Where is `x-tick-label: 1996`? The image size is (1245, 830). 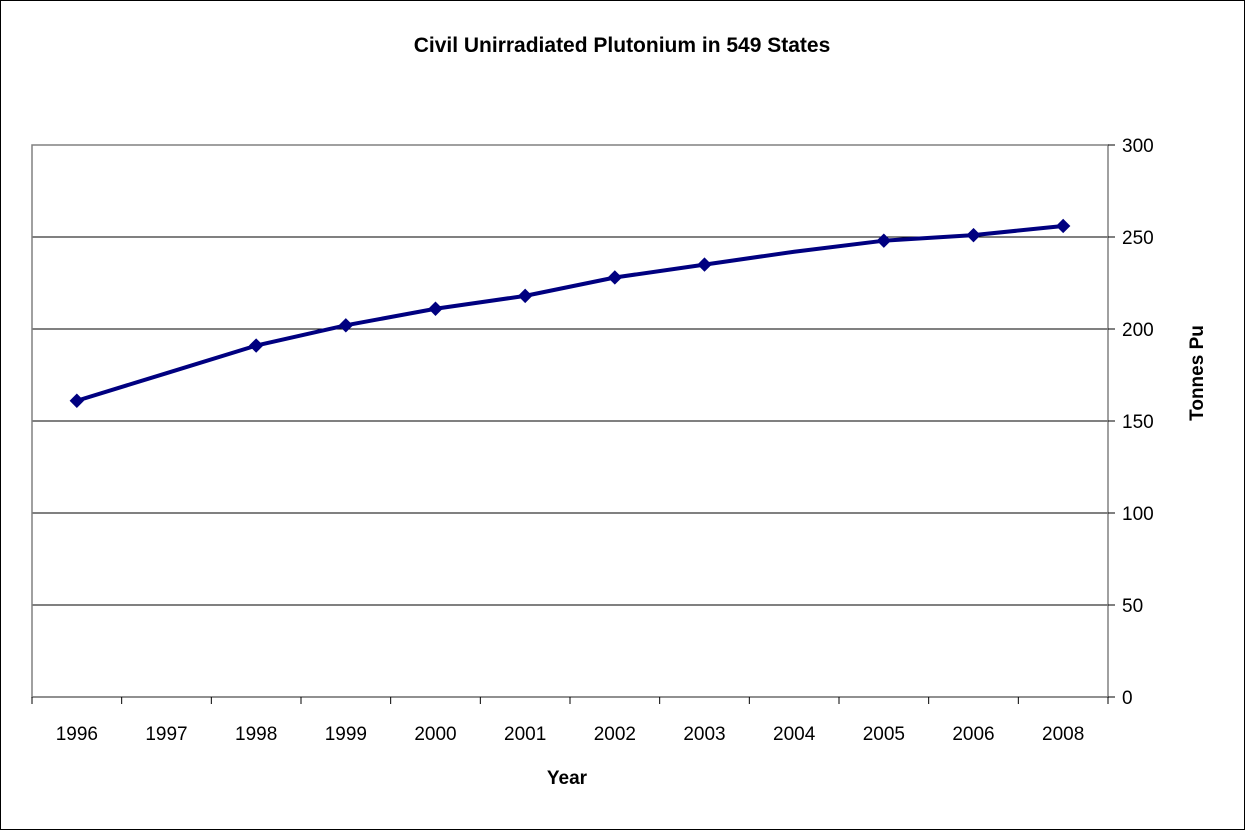
x-tick-label: 1996 is located at coordinates (77, 734).